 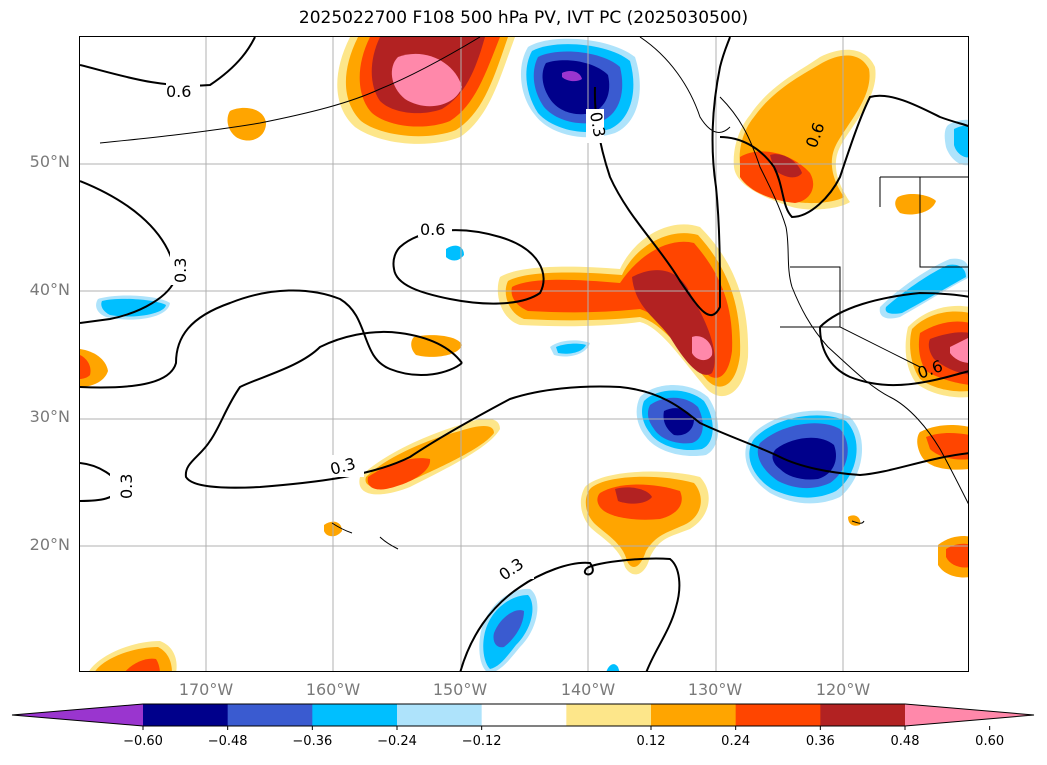 What do you see at coordinates (397, 741) in the screenshot?
I see `colorbar-tick-label: −0.24` at bounding box center [397, 741].